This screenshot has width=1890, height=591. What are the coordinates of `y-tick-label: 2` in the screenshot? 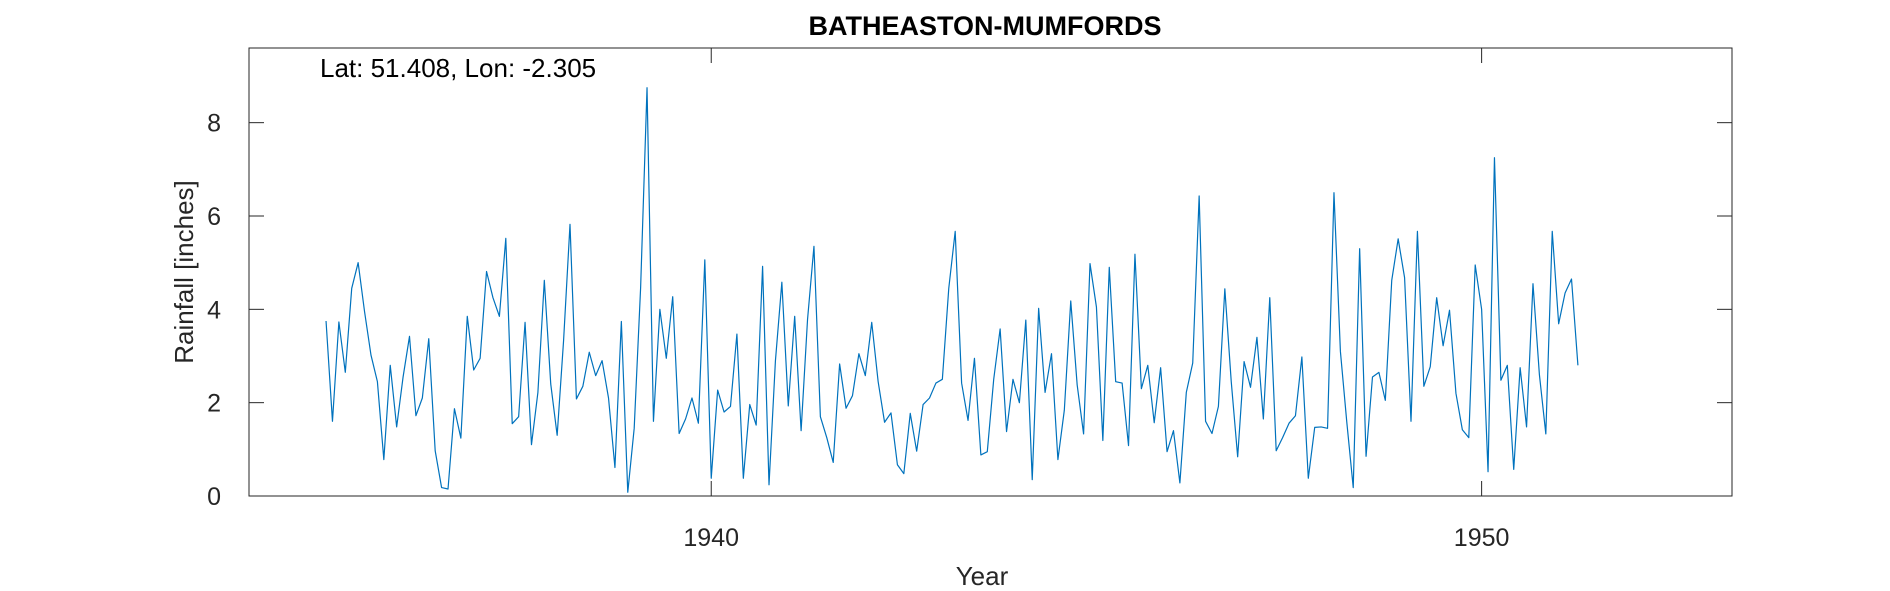 It's located at (214, 404).